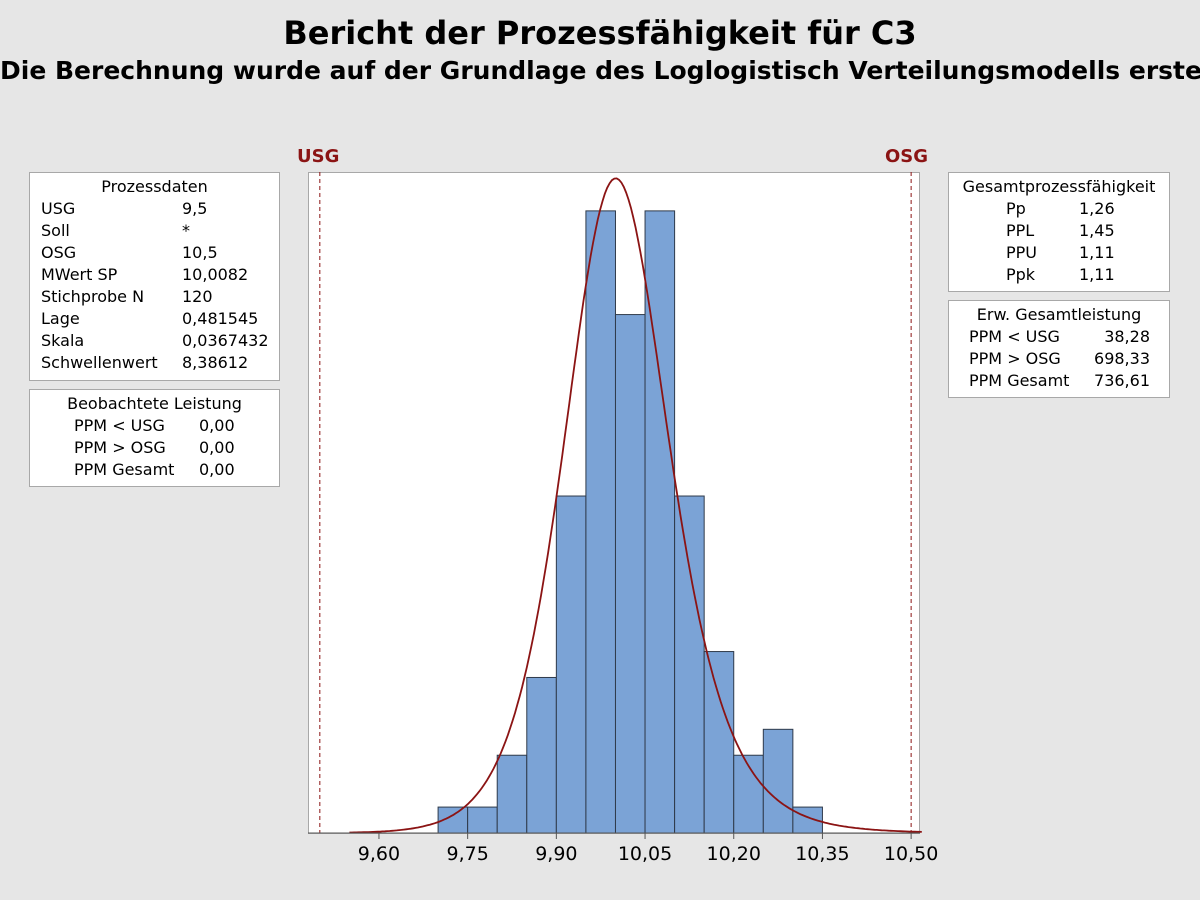 The width and height of the screenshot is (1200, 900). I want to click on expected-label: PPM < USG, so click(1014, 336).